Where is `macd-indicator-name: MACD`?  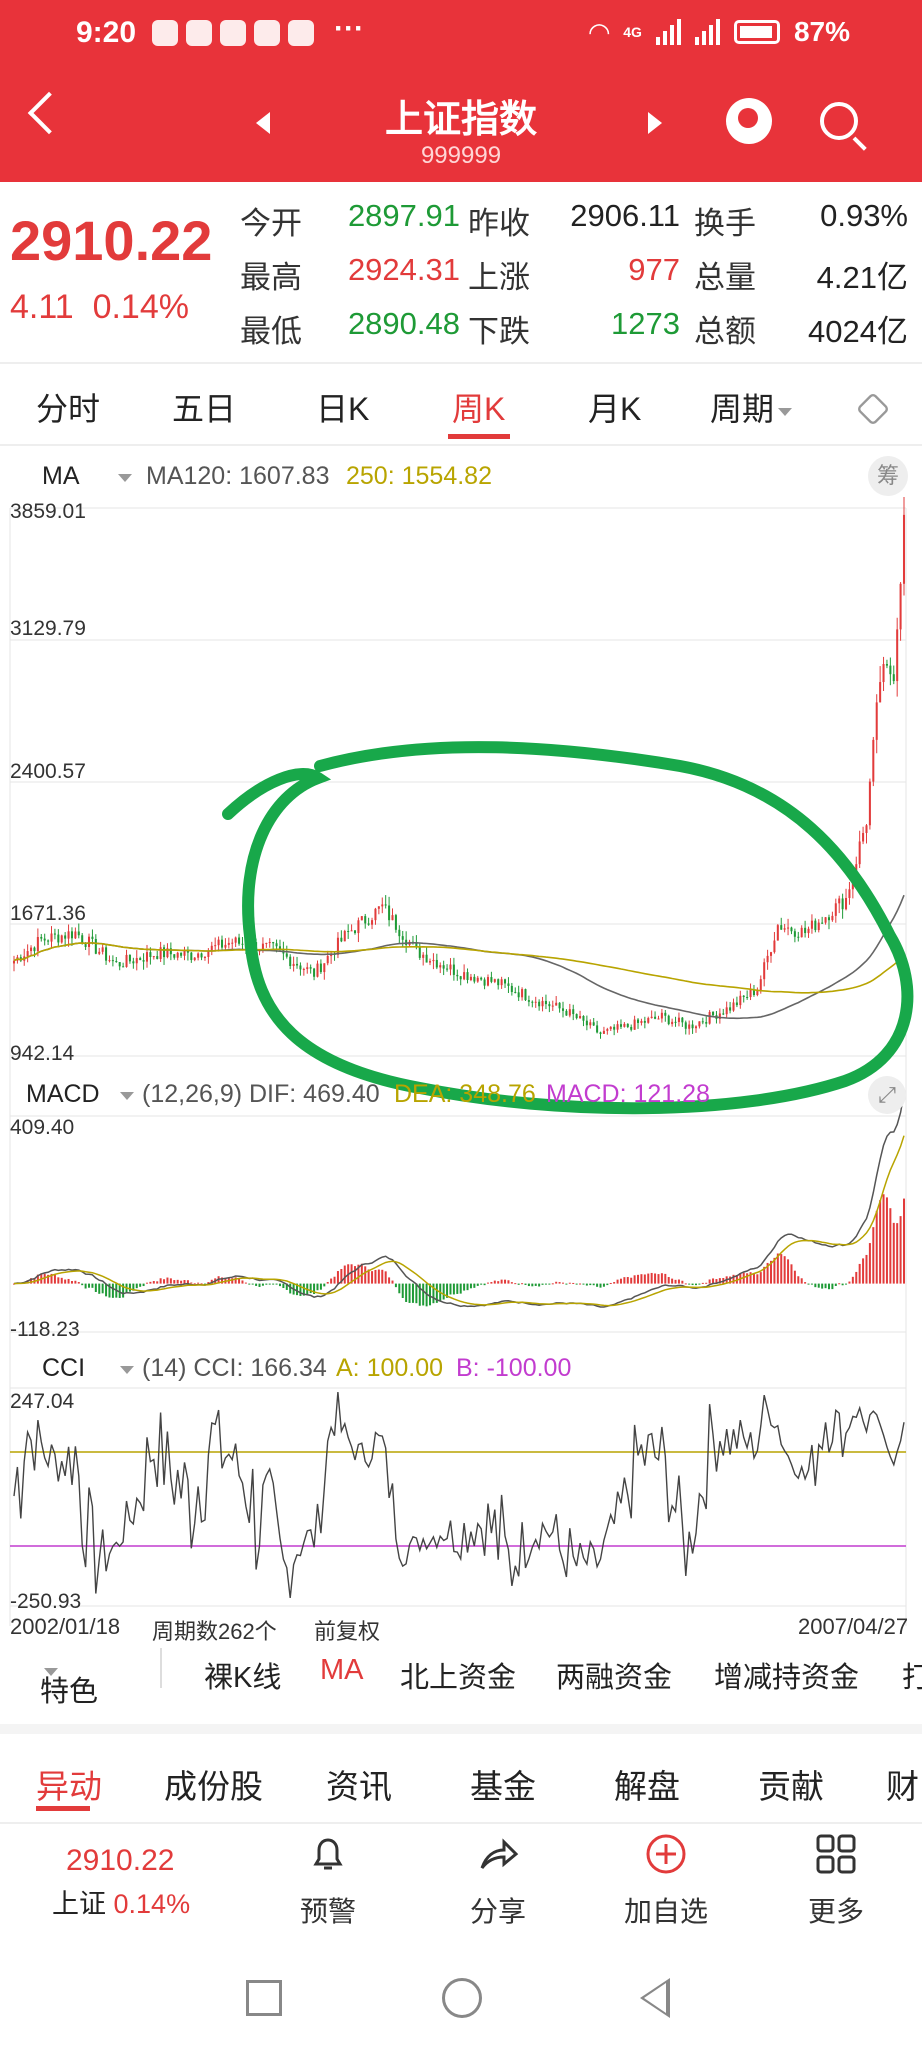
macd-indicator-name: MACD is located at coordinates (63, 1094).